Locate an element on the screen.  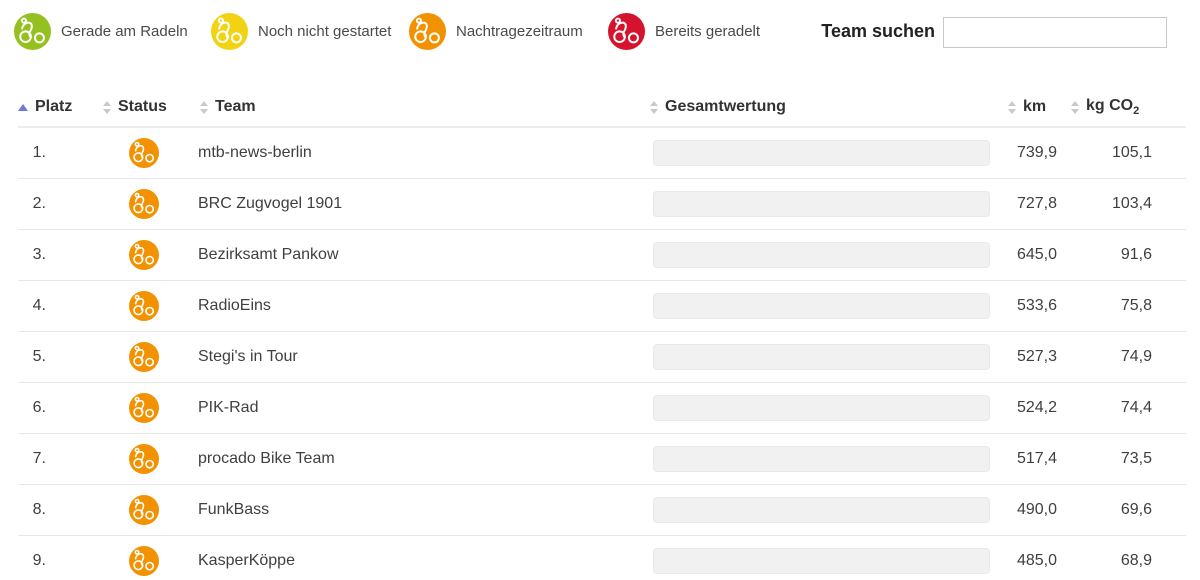
km-value: 490,0 is located at coordinates (1036, 509).